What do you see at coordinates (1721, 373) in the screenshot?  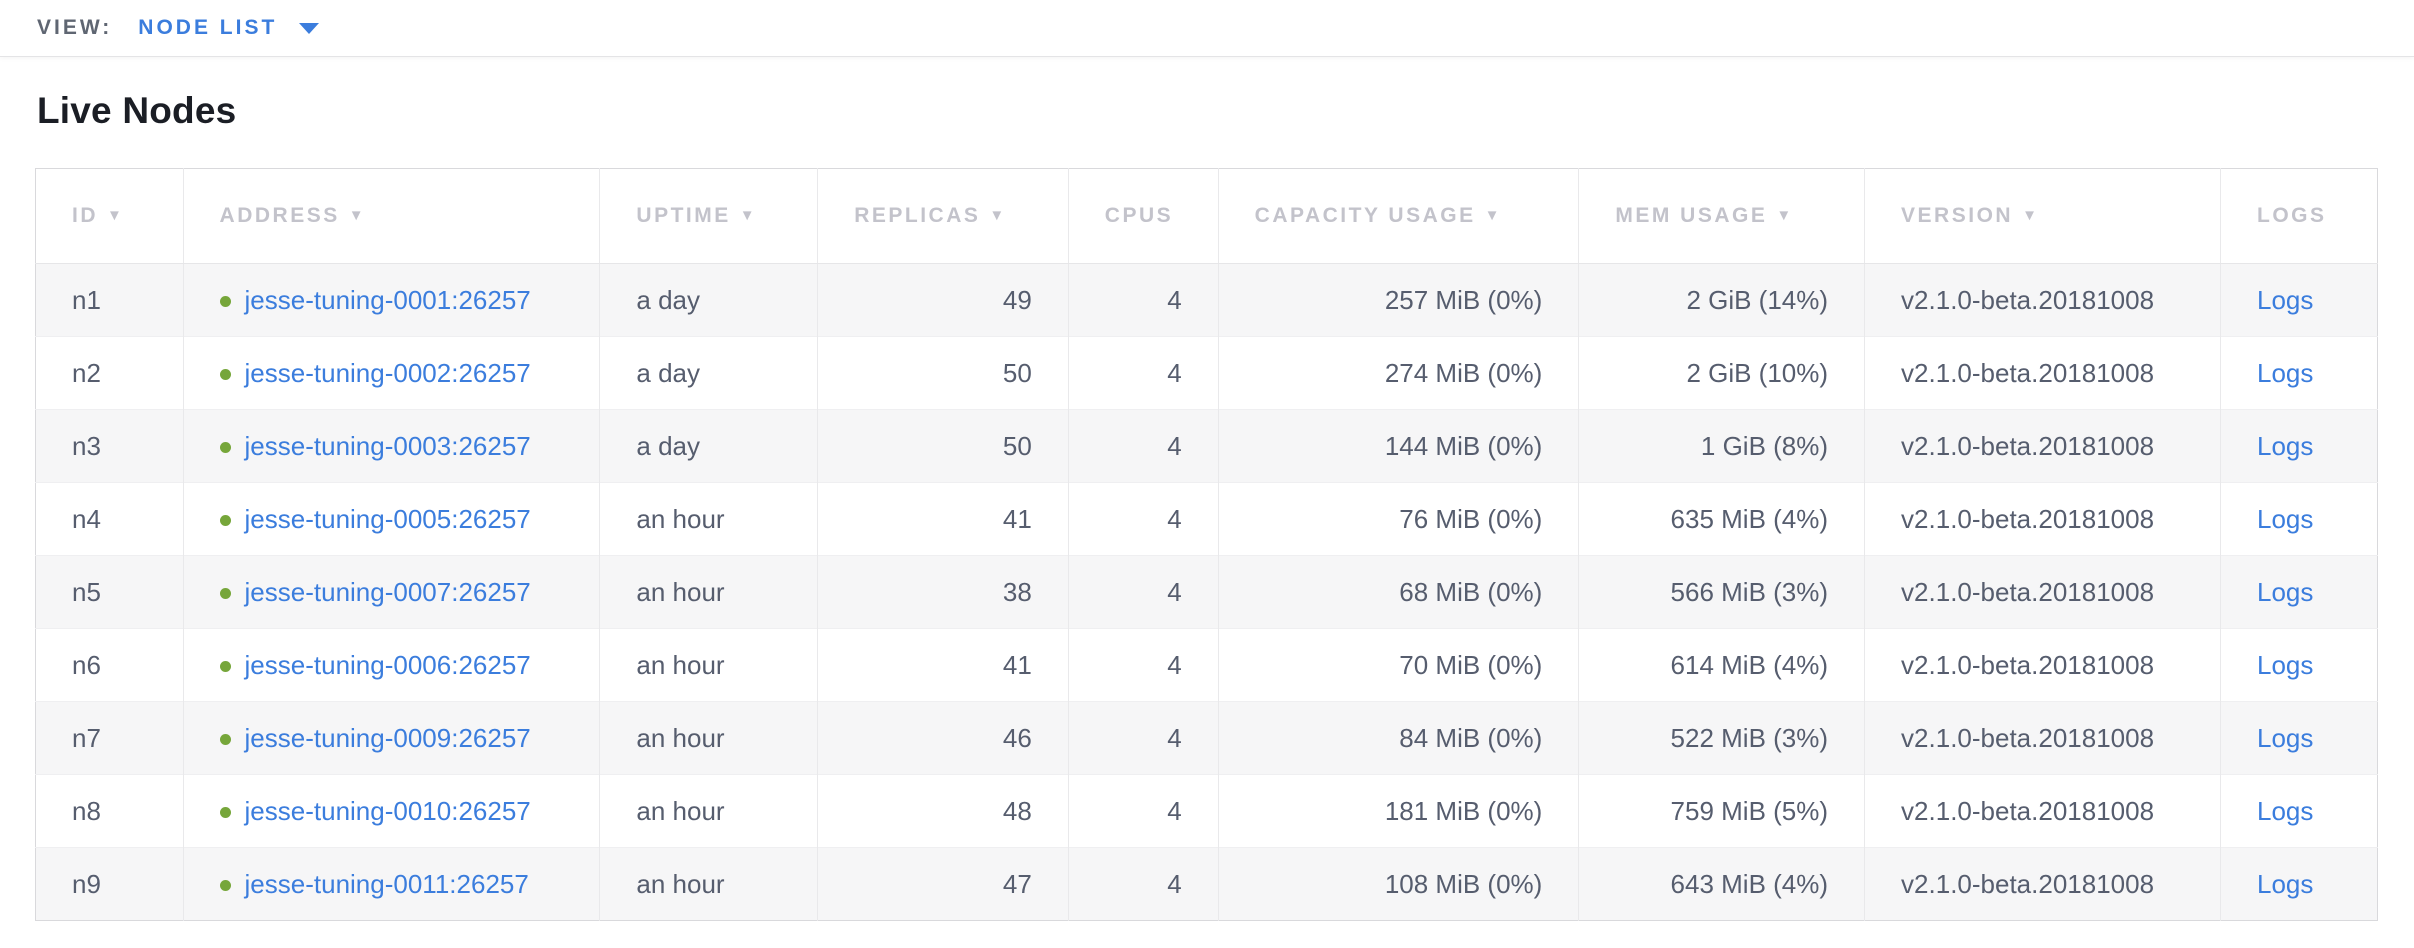 I see `cell-mem-usage: 2 GiB (10%)` at bounding box center [1721, 373].